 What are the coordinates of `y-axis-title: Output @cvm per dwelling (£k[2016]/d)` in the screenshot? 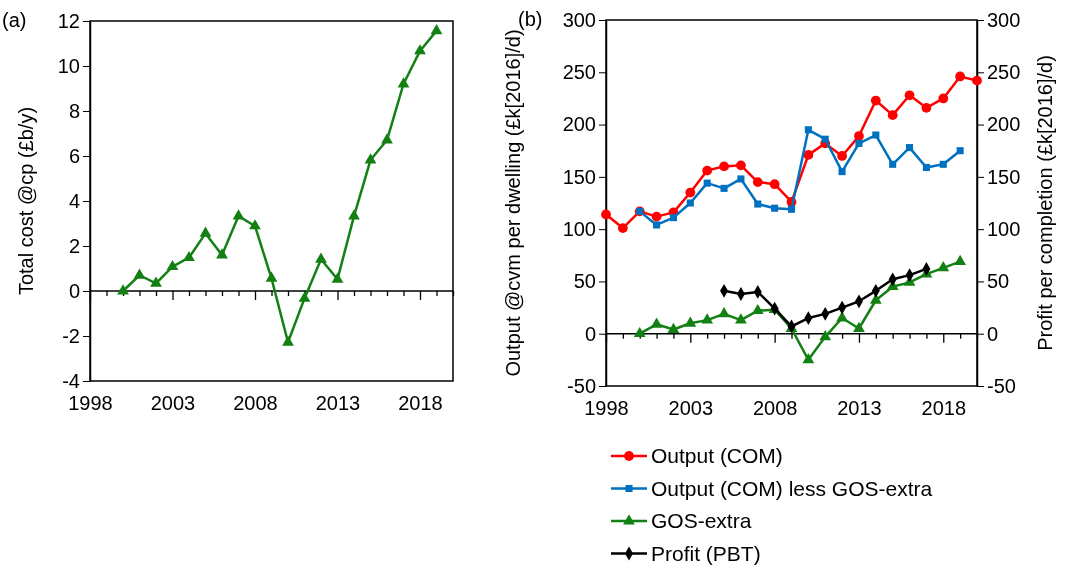 It's located at (513, 203).